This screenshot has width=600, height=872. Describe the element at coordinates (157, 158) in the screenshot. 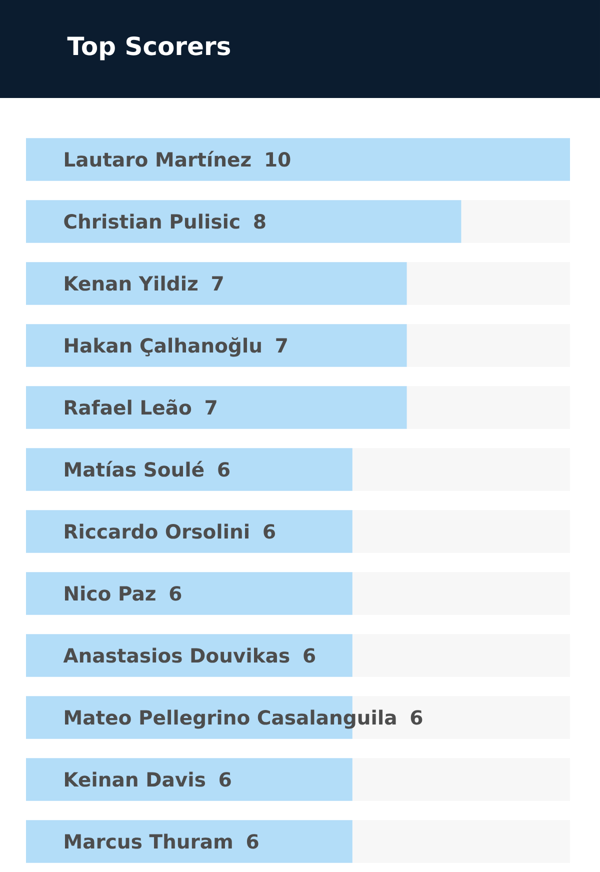

I see `y-tick-label: Lautaro Martínez` at that location.